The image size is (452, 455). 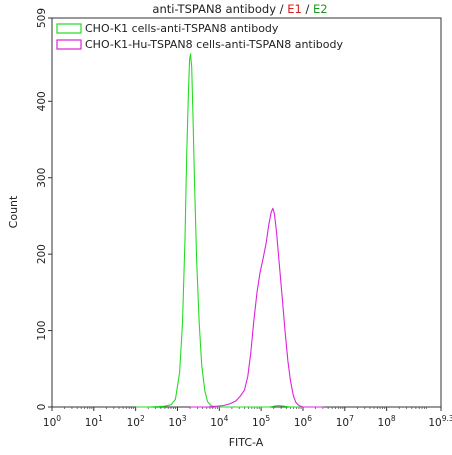 I want to click on legend-label-series-1: CHO-K1 cells-anti-TSPAN8 antibody, so click(x=182, y=28).